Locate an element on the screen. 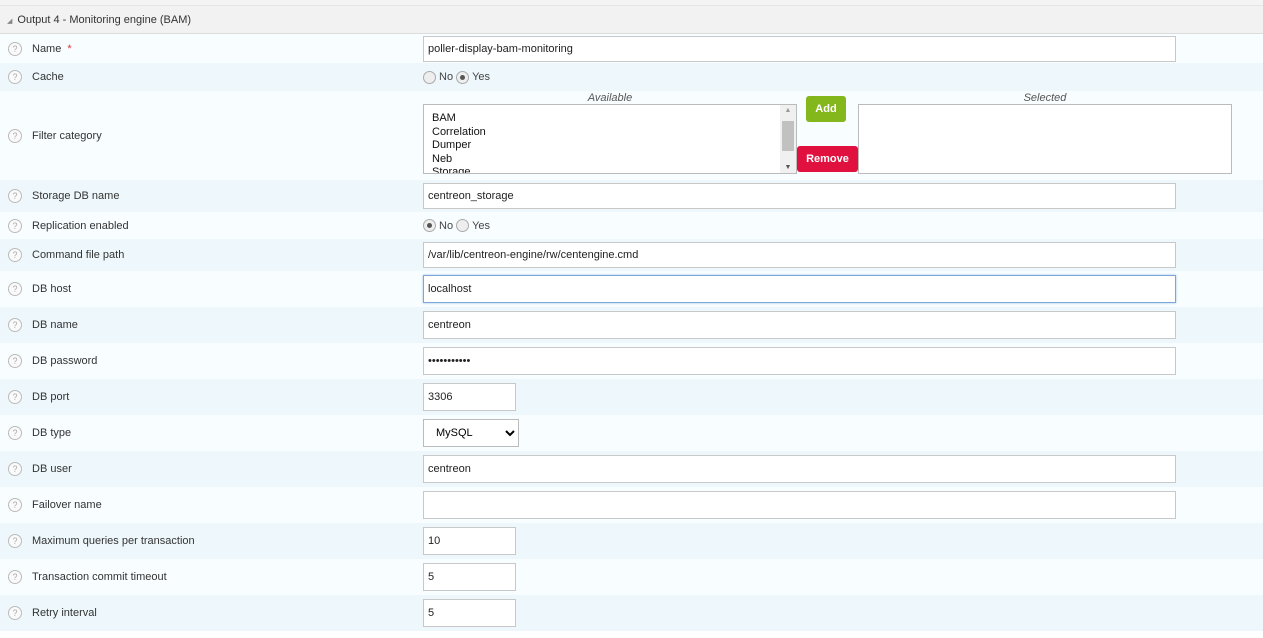 This screenshot has width=1263, height=638. db-user-input is located at coordinates (799, 469).